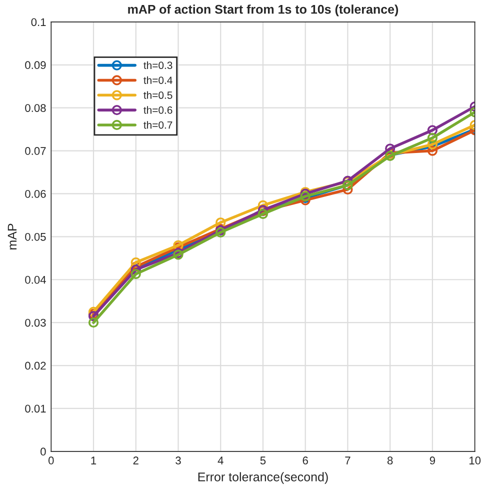 Image resolution: width=487 pixels, height=488 pixels. Describe the element at coordinates (158, 65) in the screenshot. I see `legend-label: th=0.3` at that location.